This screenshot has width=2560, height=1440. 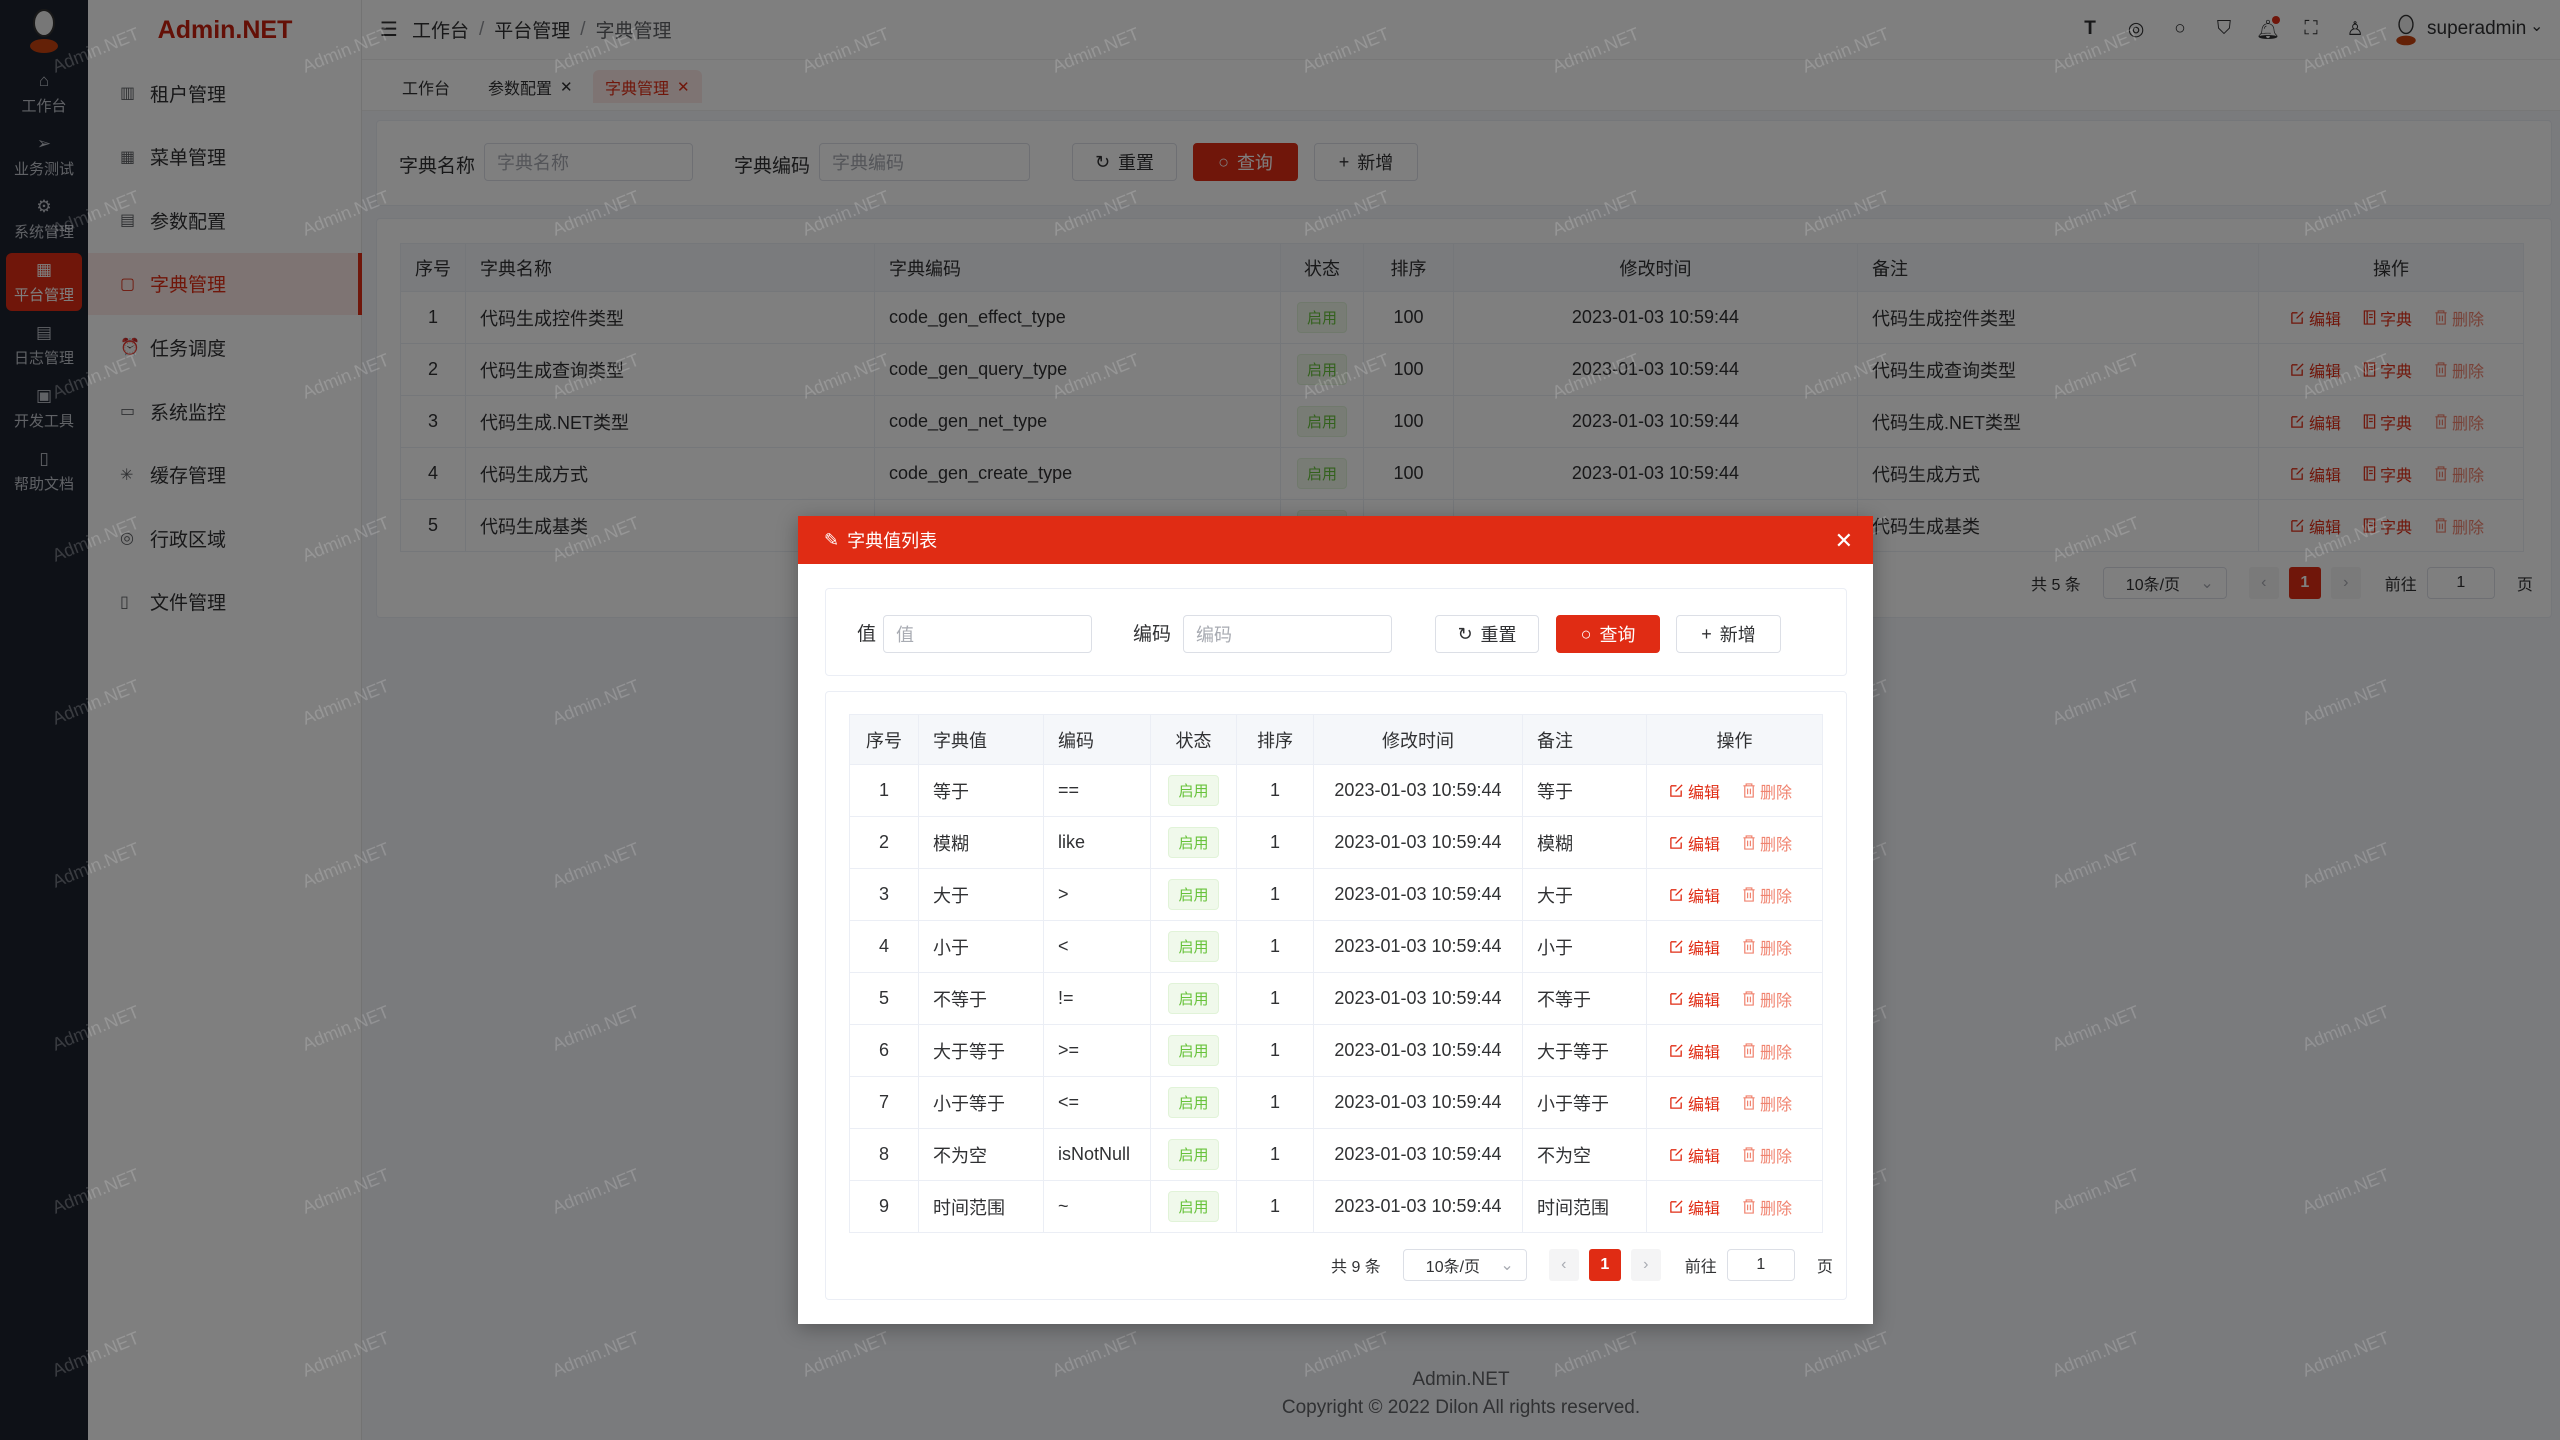 What do you see at coordinates (1563, 1265) in the screenshot?
I see `prev-page-button: ‹` at bounding box center [1563, 1265].